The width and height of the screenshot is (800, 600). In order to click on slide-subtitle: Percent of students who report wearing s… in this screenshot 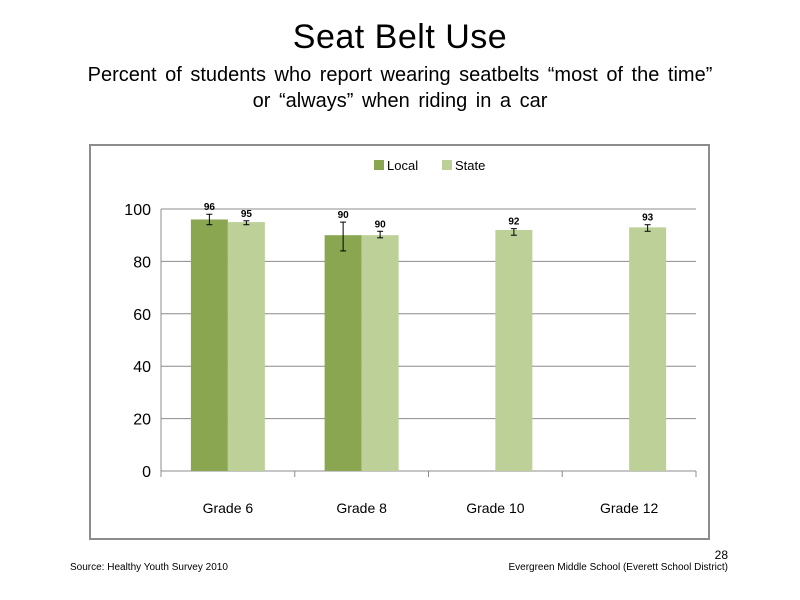, I will do `click(400, 88)`.